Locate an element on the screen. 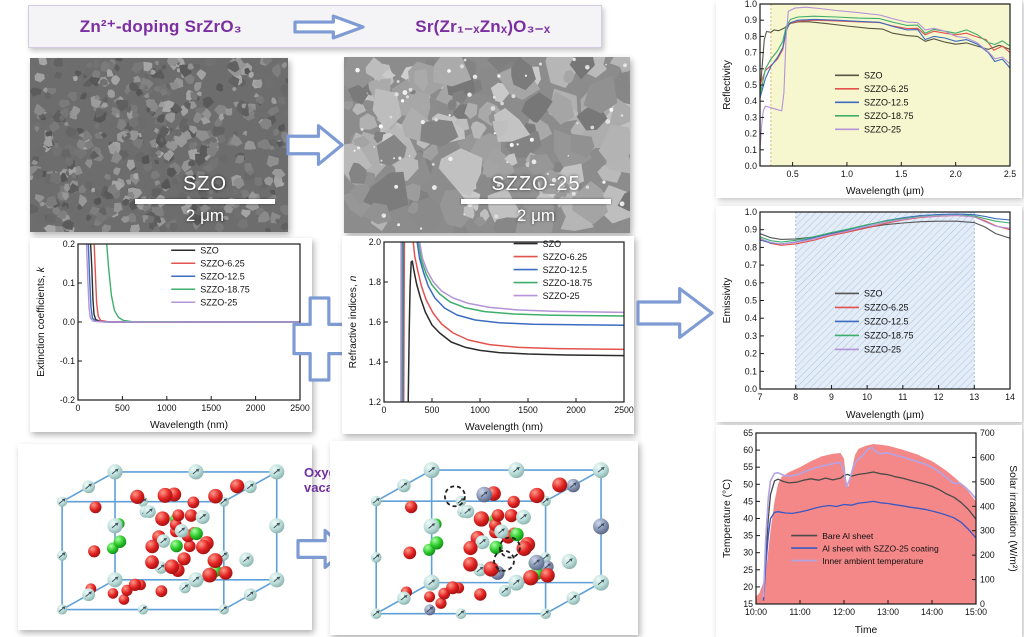 The height and width of the screenshot is (637, 1024). svg-text: -0.2 is located at coordinates (67, 400).